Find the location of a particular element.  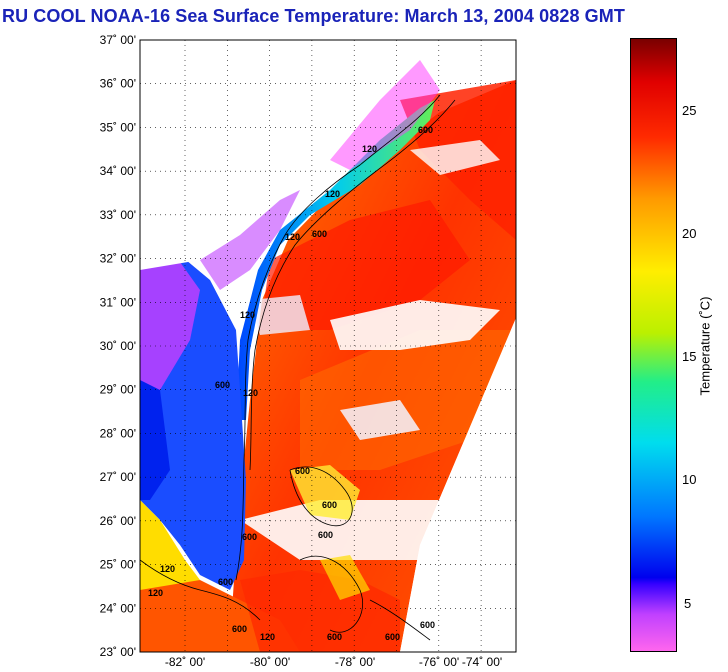

latitude-tick-label: 31˚ 00' is located at coordinates (118, 302).